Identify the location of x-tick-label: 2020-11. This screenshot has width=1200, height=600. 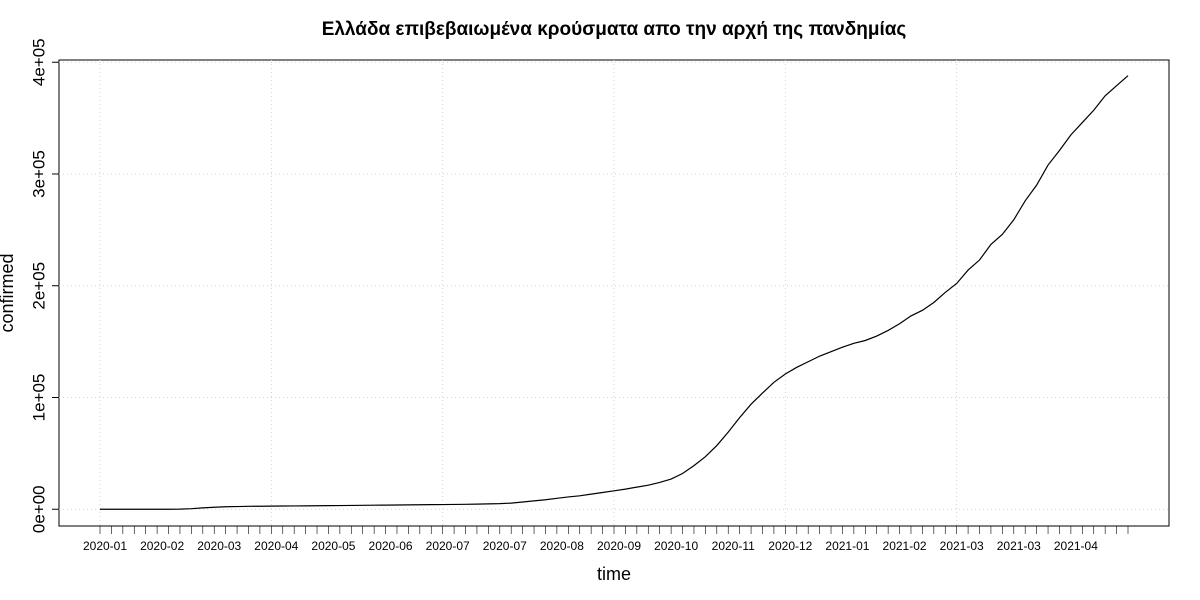
(733, 546).